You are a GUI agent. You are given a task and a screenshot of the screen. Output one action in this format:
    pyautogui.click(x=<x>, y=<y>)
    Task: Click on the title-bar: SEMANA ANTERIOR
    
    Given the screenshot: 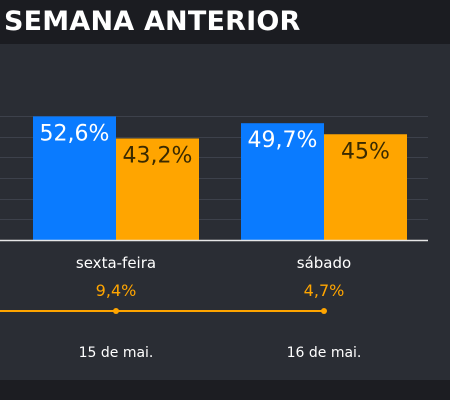 What is the action you would take?
    pyautogui.click(x=225, y=22)
    